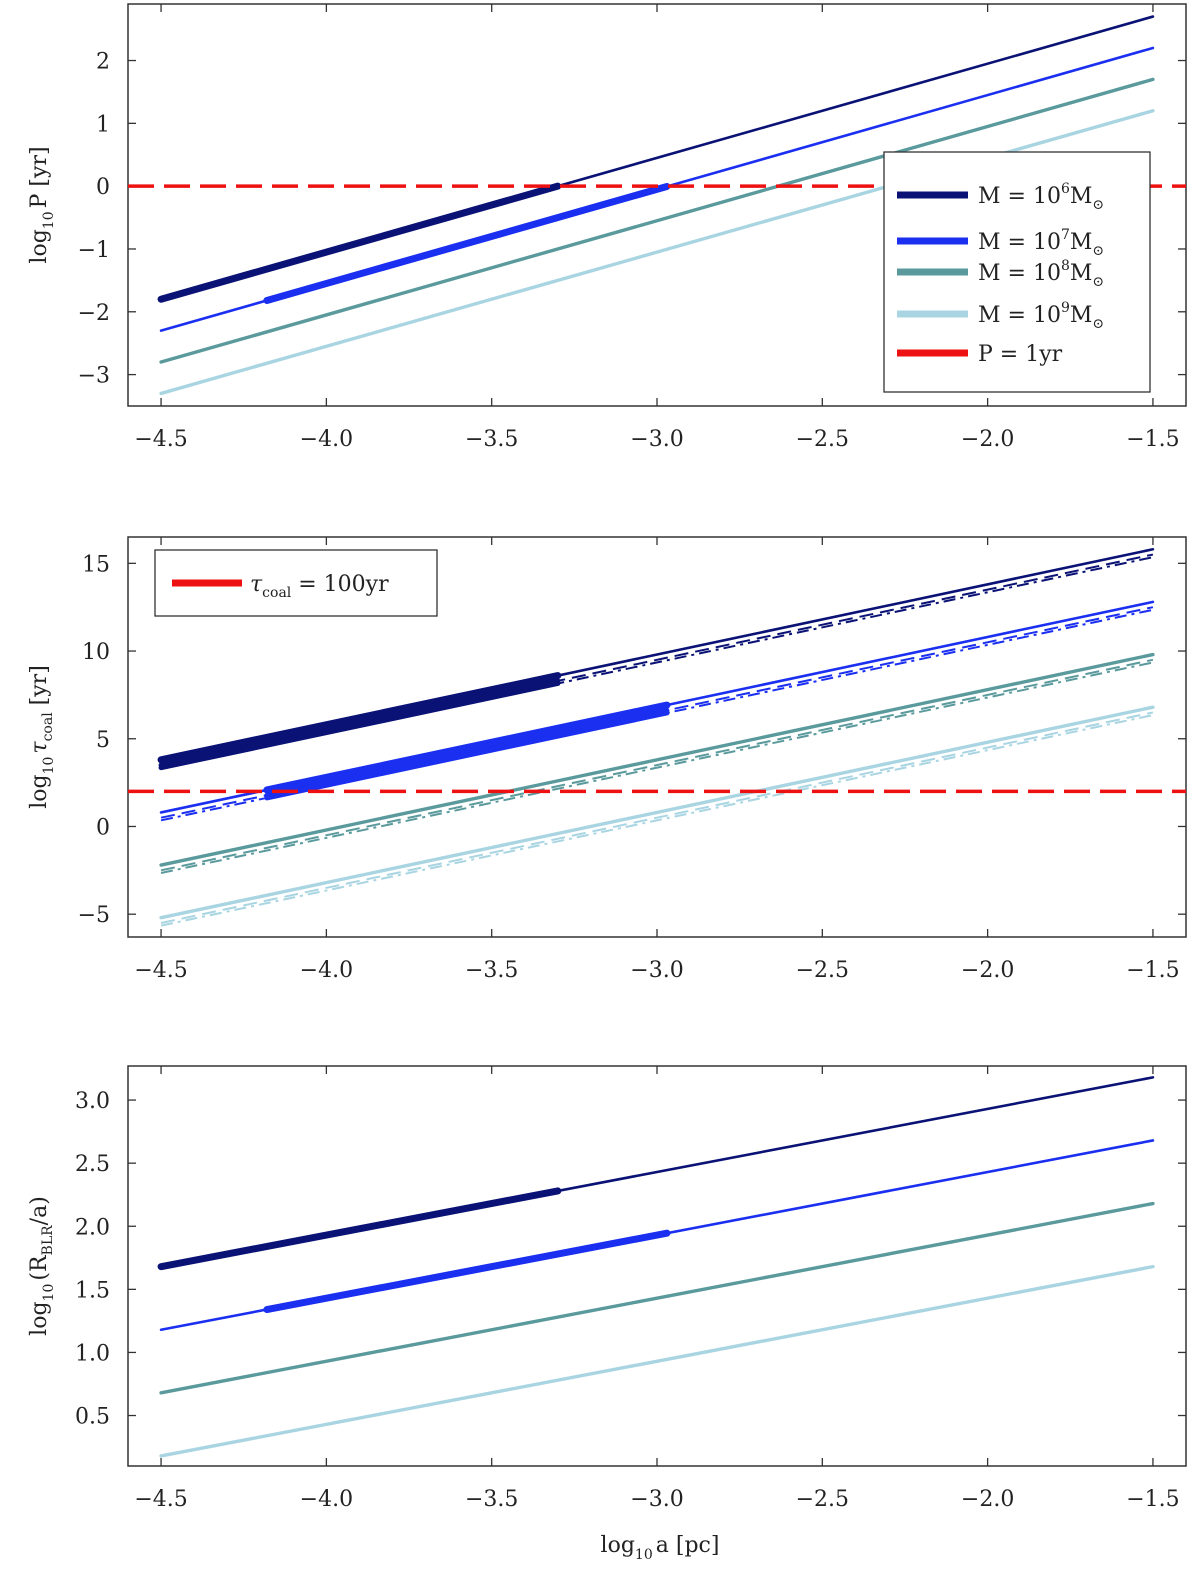  I want to click on x-axis-label: log10 a [pc], so click(660, 1548).